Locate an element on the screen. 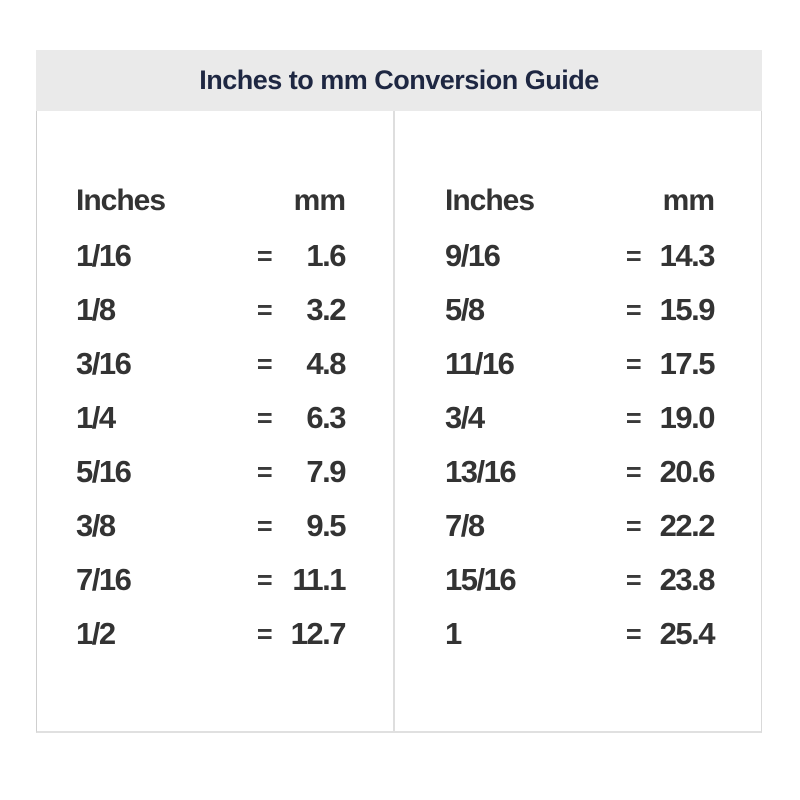 This screenshot has width=800, height=800. inches-value: 1/8 is located at coordinates (96, 309).